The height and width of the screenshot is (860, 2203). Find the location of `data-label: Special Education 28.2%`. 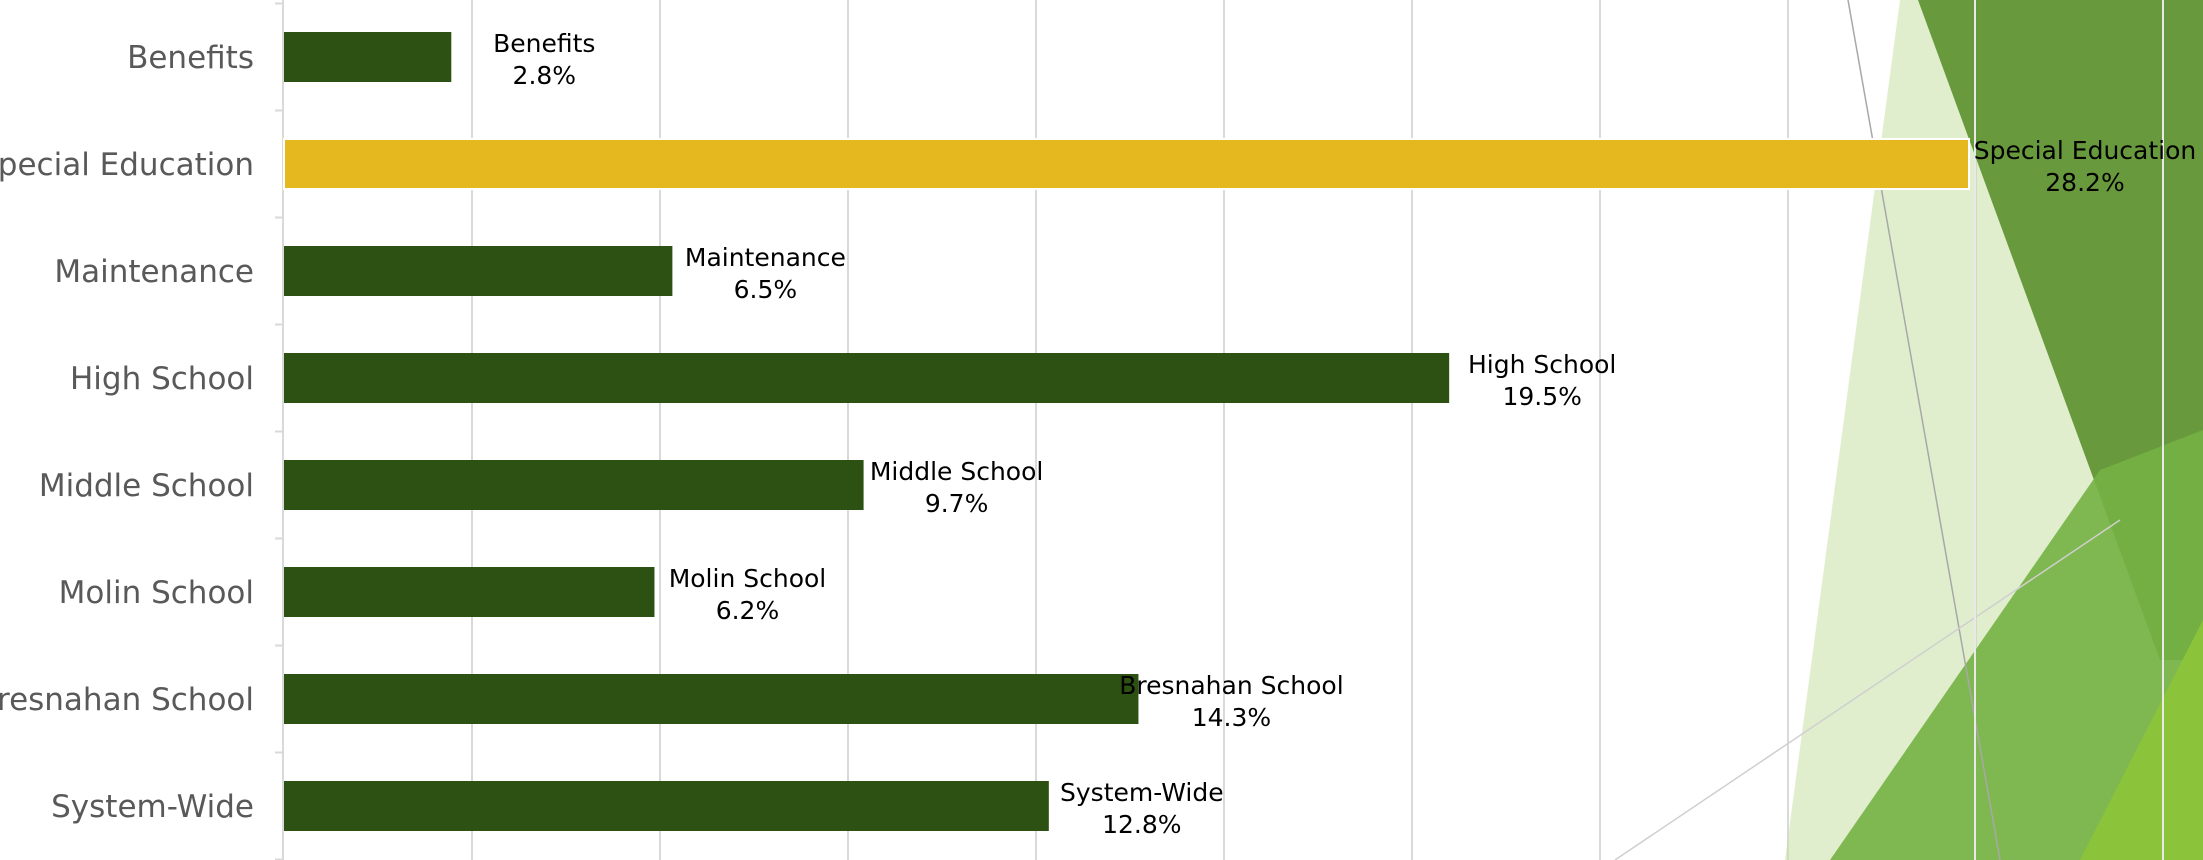

data-label: Special Education 28.2% is located at coordinates (2085, 166).